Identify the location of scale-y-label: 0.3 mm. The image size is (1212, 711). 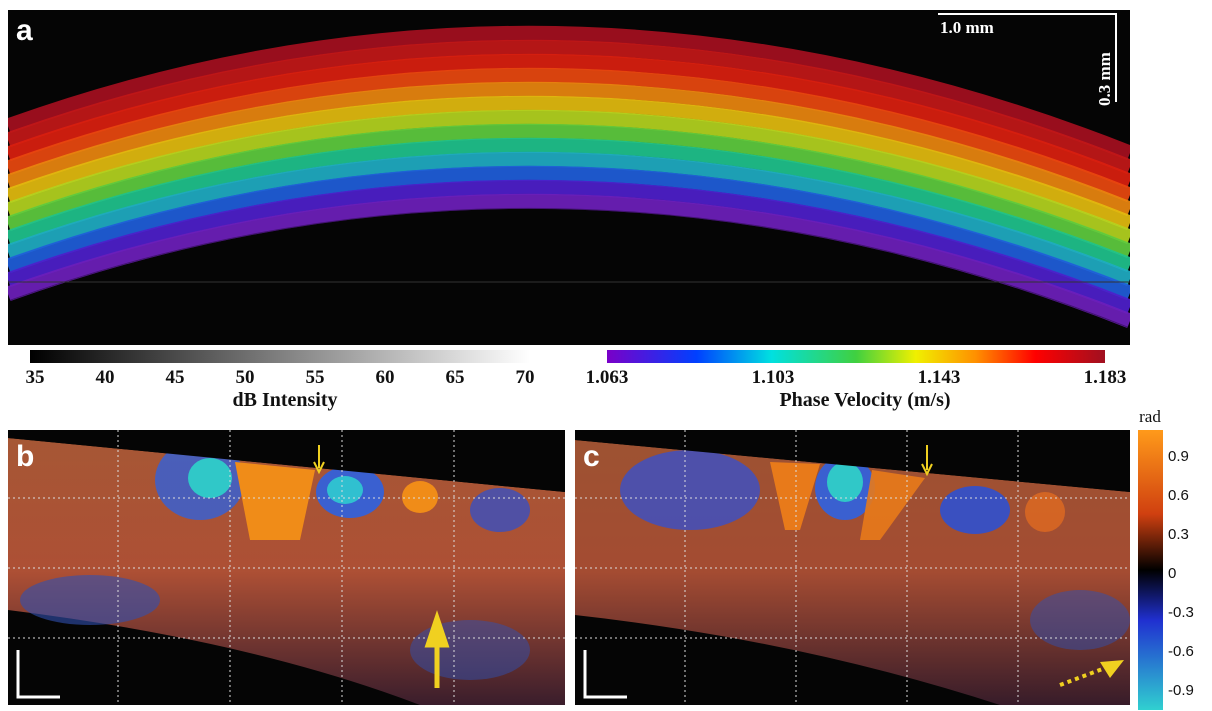
(1104, 79).